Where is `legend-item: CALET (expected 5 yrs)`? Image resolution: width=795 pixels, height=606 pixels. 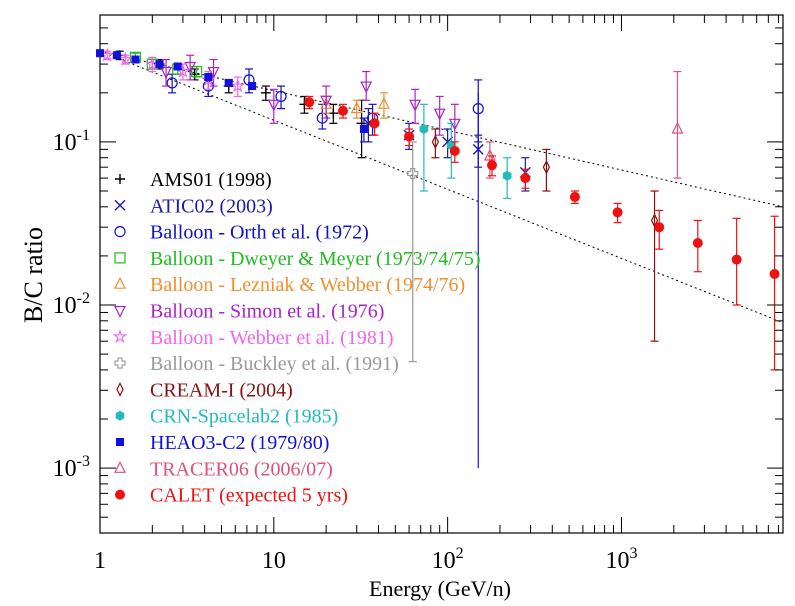
legend-item: CALET (expected 5 yrs) is located at coordinates (231, 496).